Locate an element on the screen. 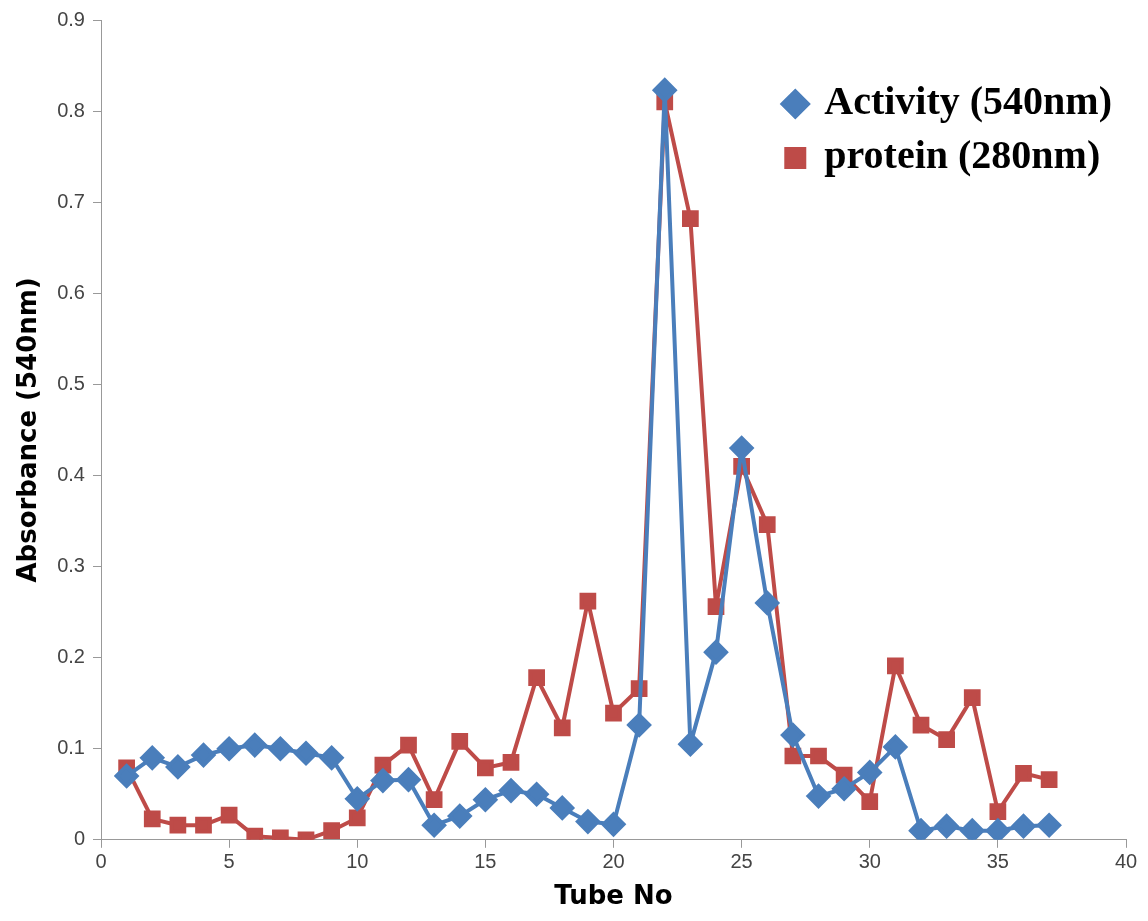 The width and height of the screenshot is (1148, 921). x-tick-label: 20 is located at coordinates (613, 861).